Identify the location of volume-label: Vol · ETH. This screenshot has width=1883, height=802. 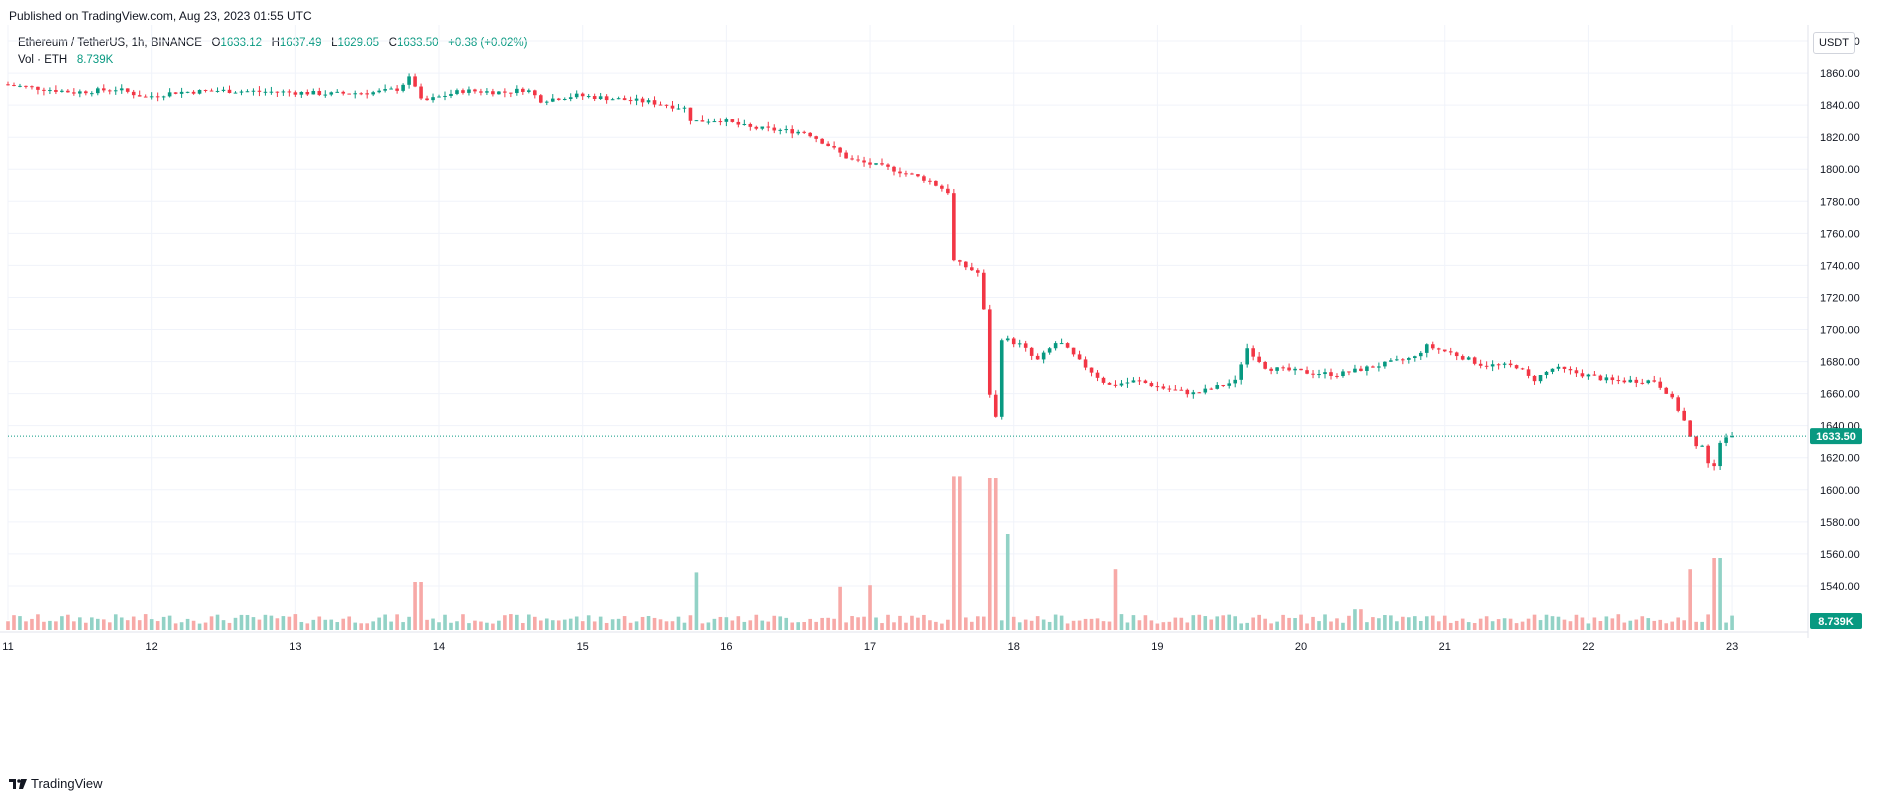
(43, 60).